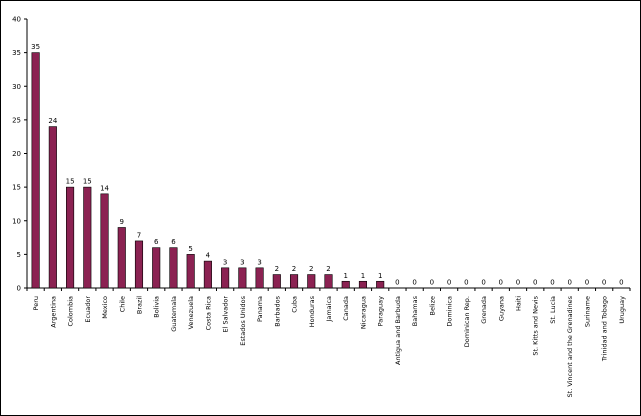 Image resolution: width=641 pixels, height=416 pixels. Describe the element at coordinates (450, 311) in the screenshot. I see `category-label: Dominica` at that location.